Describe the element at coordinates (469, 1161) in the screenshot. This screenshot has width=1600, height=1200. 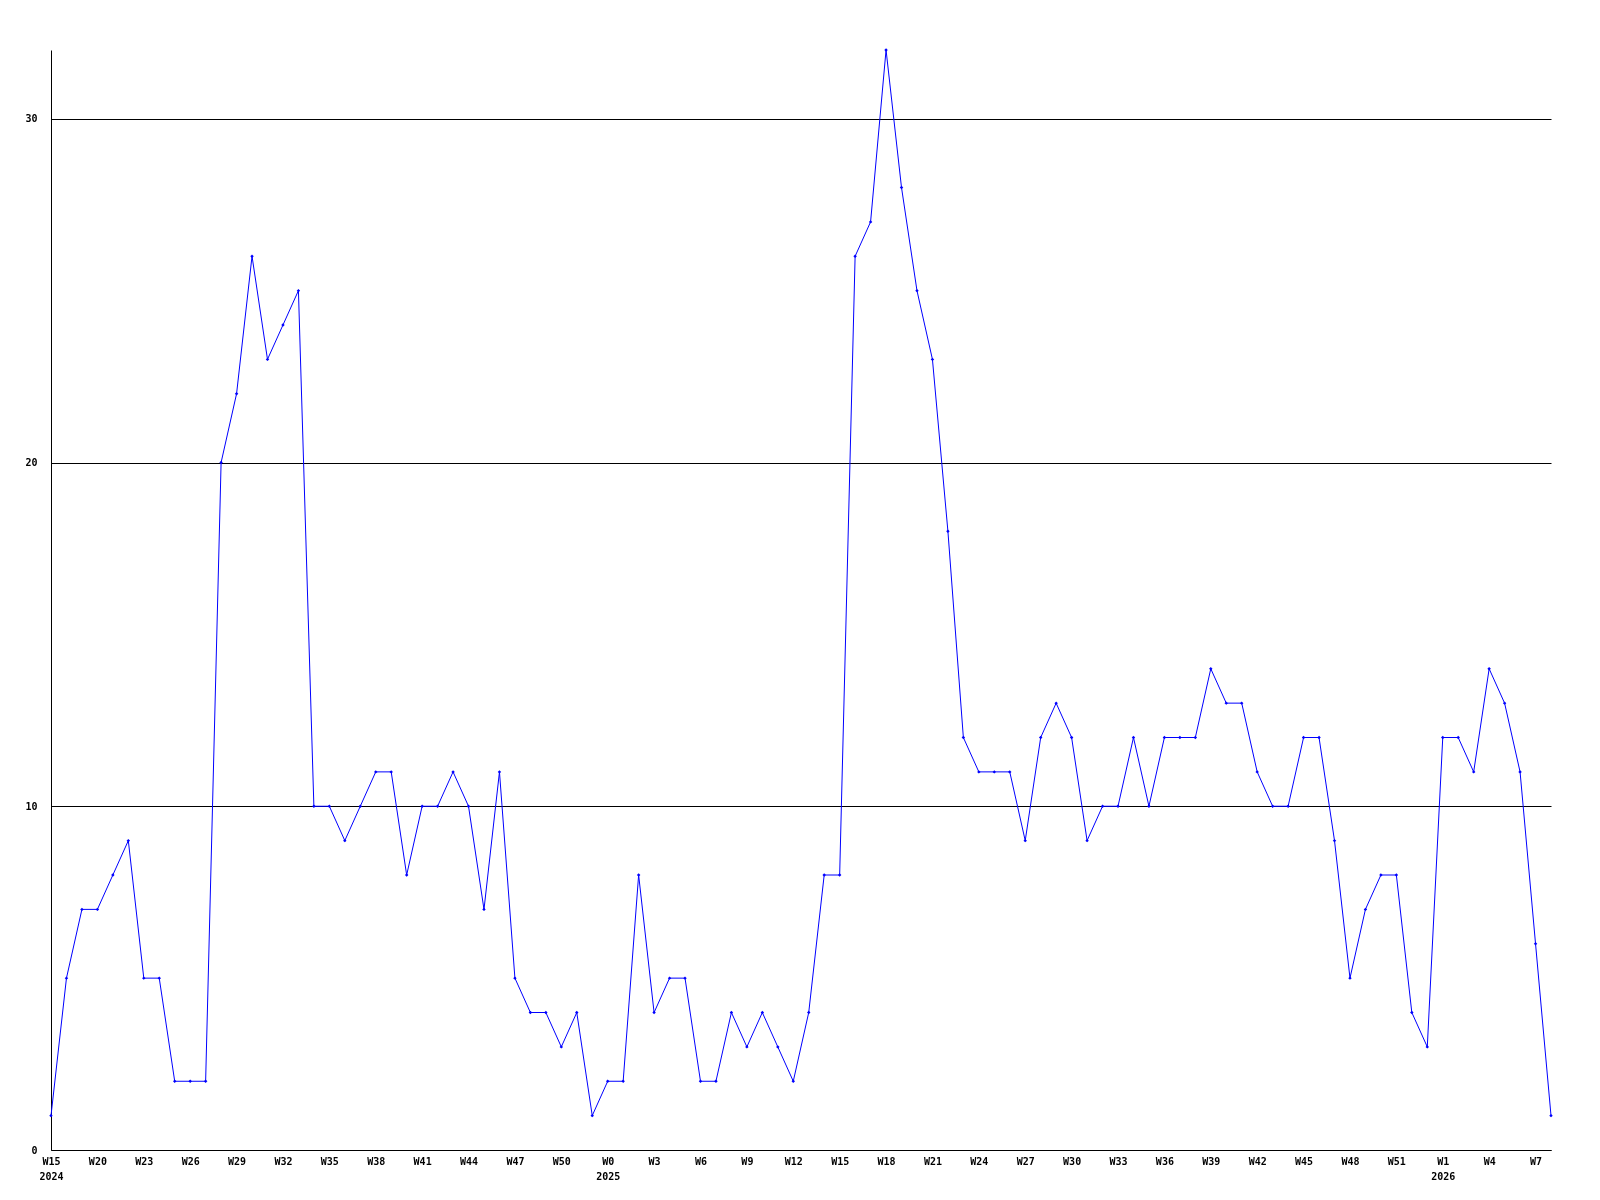
I see `x-tick-label: W44` at that location.